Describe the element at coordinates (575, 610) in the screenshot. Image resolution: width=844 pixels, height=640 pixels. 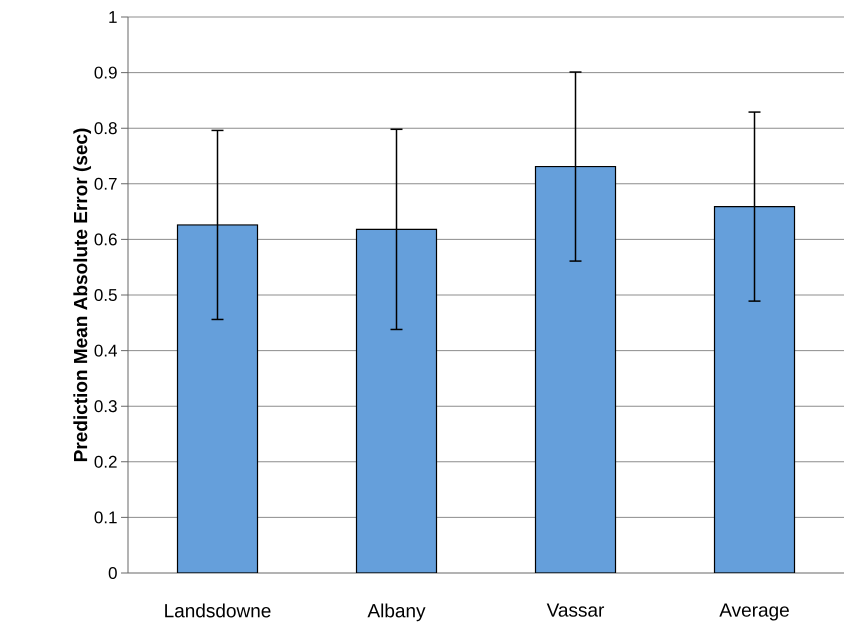
I see `x-tick-label: Vassar` at that location.